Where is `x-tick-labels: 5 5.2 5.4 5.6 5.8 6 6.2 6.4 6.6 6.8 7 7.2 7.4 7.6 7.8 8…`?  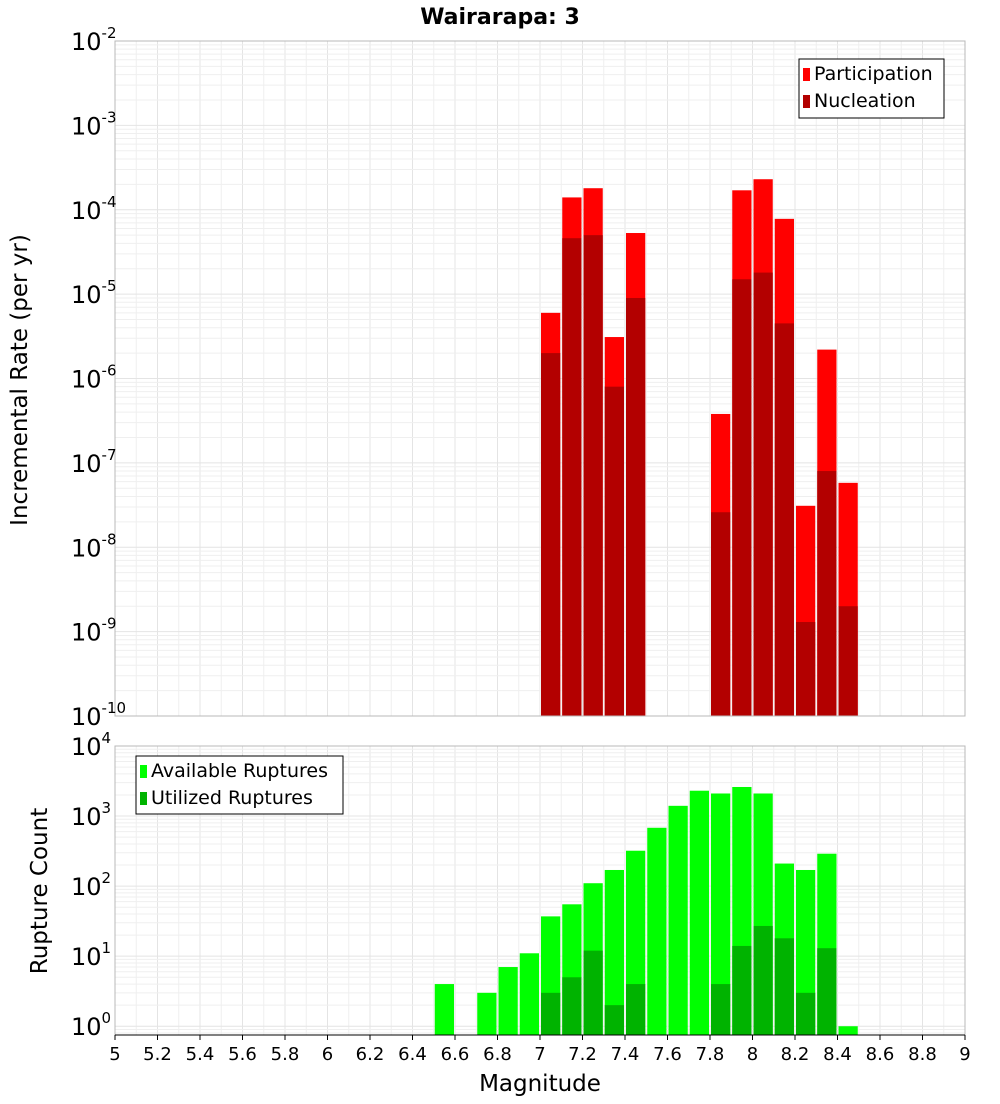 x-tick-labels: 5 5.2 5.4 5.6 5.8 6 6.2 6.4 6.6 6.8 7 7.2 7.4 7.6 7.8 8… is located at coordinates (540, 1049).